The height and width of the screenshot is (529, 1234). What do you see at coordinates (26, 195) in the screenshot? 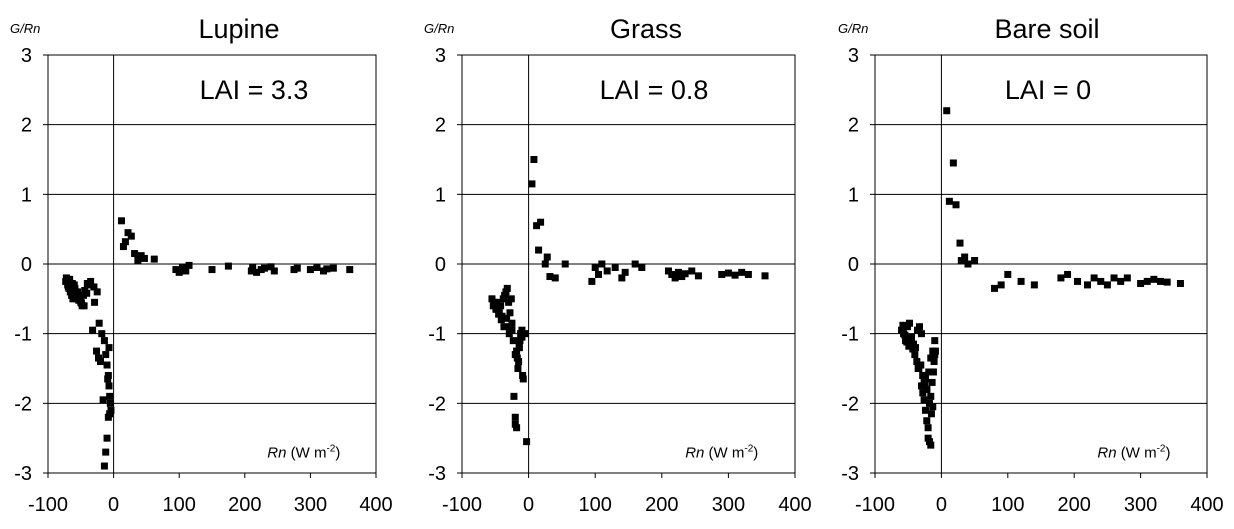
I see `y-tick-label: 1` at bounding box center [26, 195].